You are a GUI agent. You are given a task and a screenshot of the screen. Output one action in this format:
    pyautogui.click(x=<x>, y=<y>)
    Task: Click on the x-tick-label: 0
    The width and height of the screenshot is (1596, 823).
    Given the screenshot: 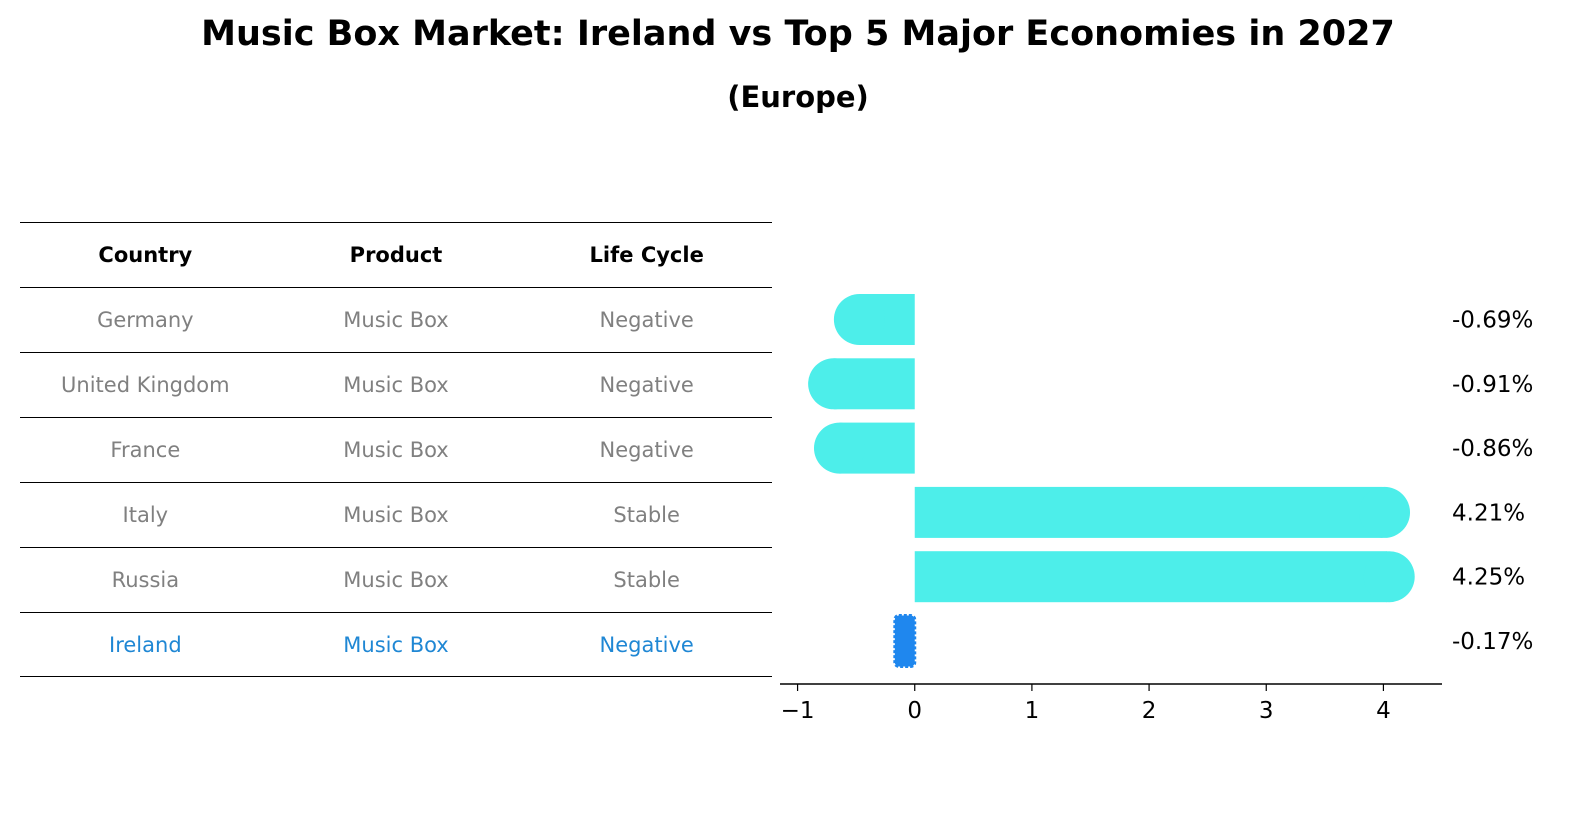 What is the action you would take?
    pyautogui.click(x=914, y=711)
    